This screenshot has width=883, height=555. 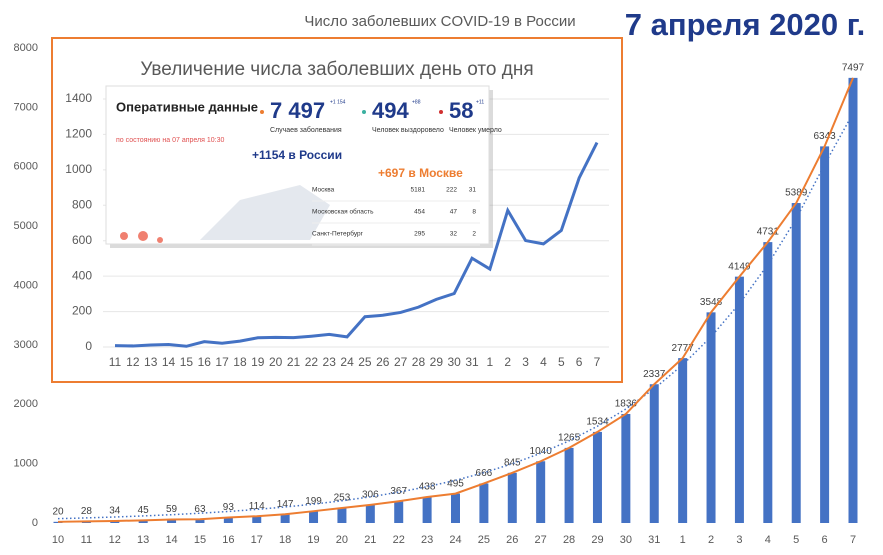 What do you see at coordinates (579, 362) in the screenshot?
I see `x-tick-label: 6` at bounding box center [579, 362].